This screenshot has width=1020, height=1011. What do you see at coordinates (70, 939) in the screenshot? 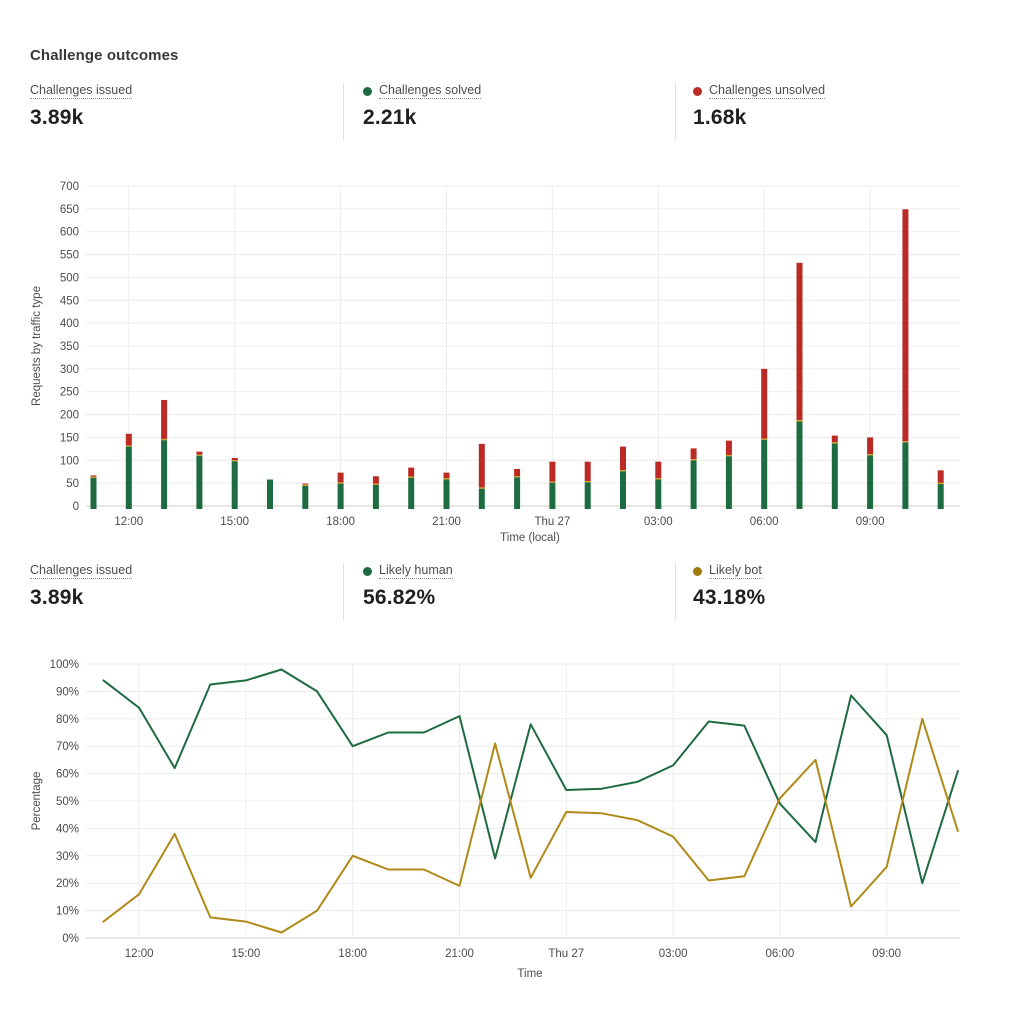
I see `svg-text: 0%` at bounding box center [70, 939].